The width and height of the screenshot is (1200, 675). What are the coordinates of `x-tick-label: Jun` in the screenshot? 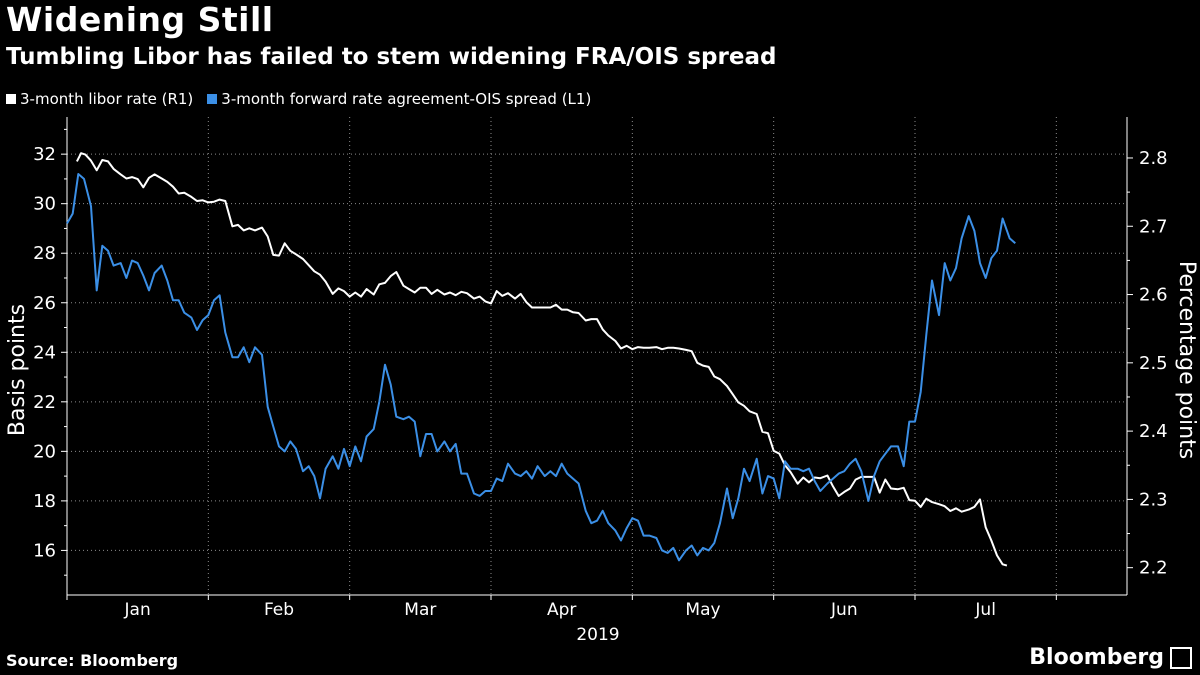 It's located at (844, 610).